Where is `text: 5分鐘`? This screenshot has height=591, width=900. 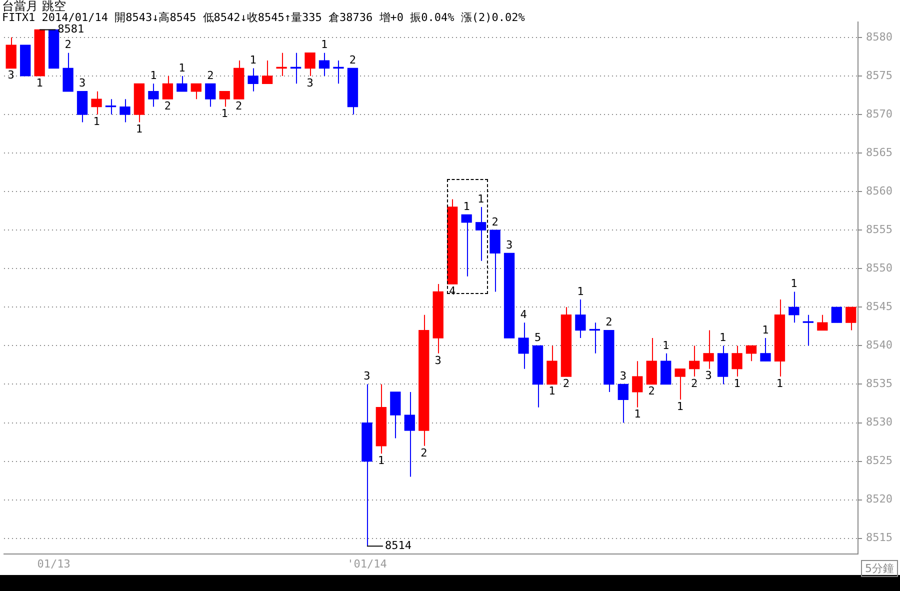
text: 5分鐘 is located at coordinates (879, 568).